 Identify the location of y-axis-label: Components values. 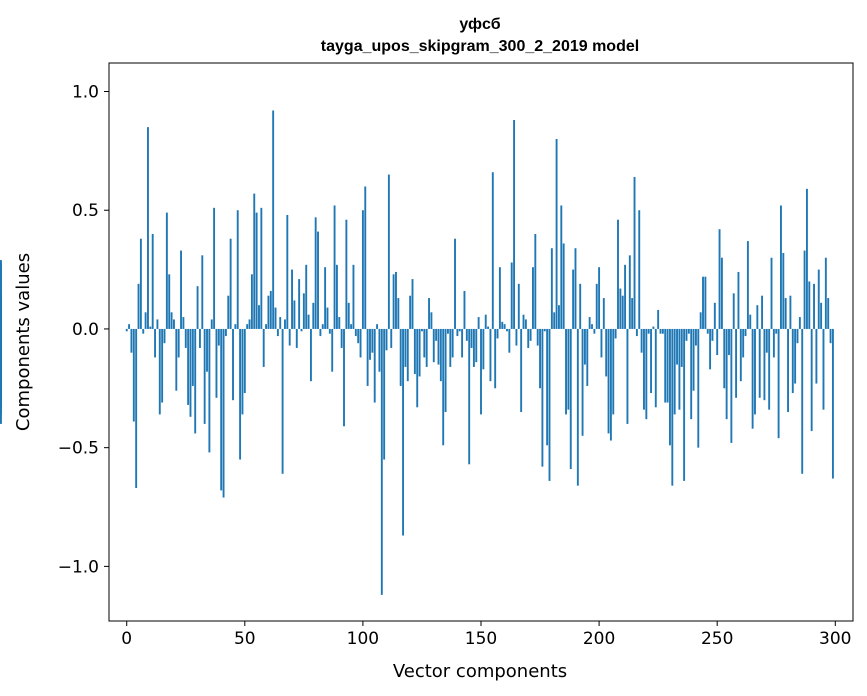
(23, 342).